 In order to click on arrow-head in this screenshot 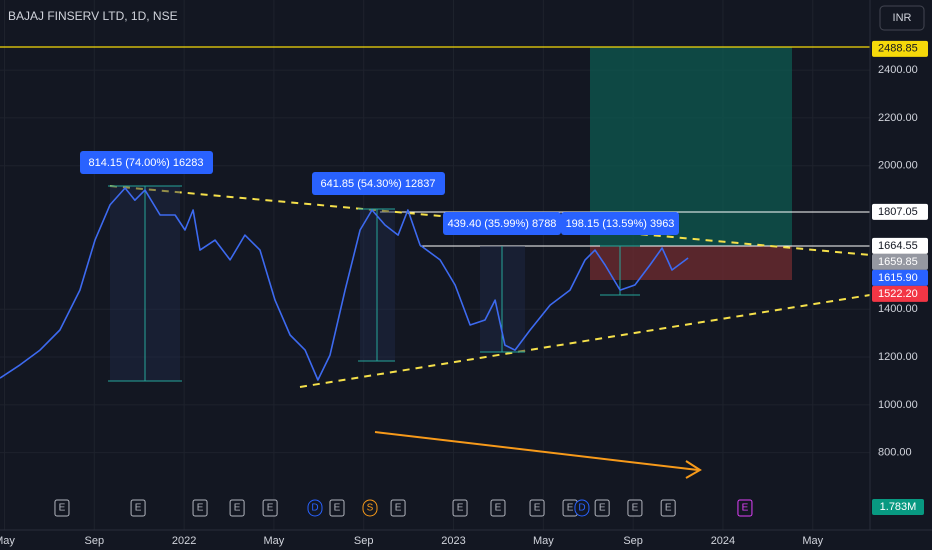, I will do `click(693, 469)`.